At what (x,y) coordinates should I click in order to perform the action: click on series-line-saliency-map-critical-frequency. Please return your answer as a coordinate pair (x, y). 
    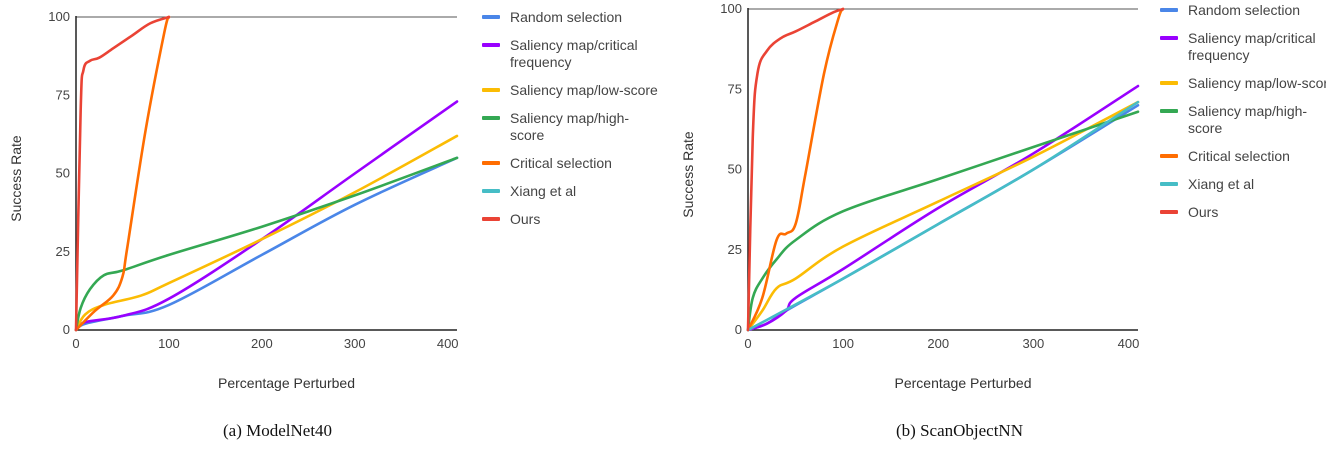
    Looking at the image, I should click on (266, 216).